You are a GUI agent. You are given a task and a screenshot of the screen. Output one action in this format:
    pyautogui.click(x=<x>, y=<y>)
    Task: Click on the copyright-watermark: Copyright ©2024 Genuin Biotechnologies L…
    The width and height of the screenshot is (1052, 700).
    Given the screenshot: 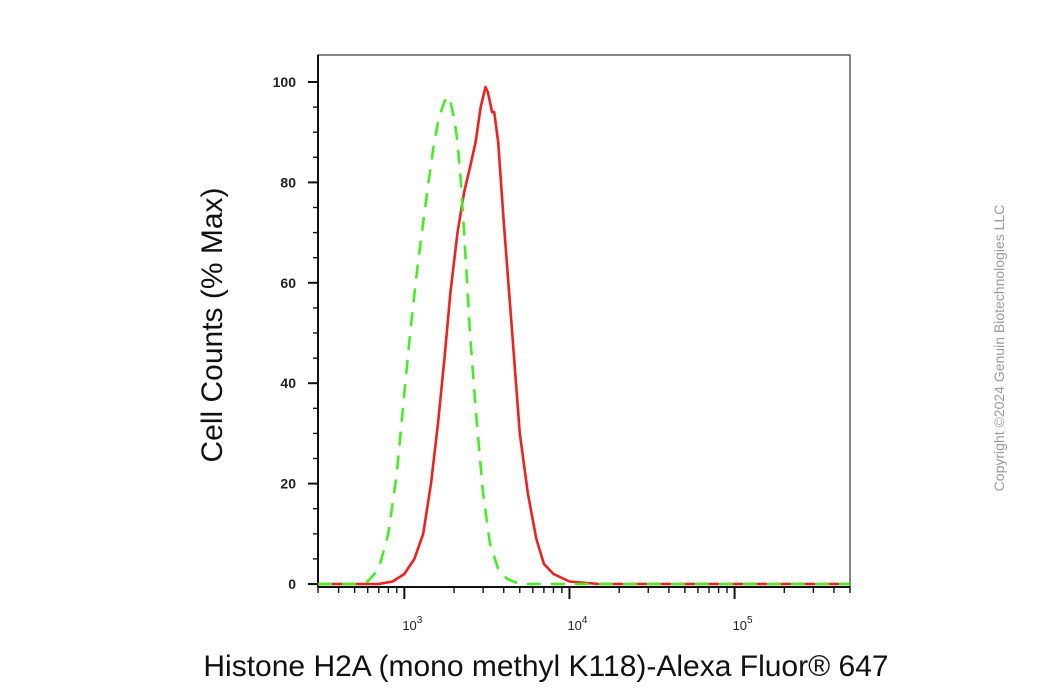 What is the action you would take?
    pyautogui.click(x=999, y=348)
    